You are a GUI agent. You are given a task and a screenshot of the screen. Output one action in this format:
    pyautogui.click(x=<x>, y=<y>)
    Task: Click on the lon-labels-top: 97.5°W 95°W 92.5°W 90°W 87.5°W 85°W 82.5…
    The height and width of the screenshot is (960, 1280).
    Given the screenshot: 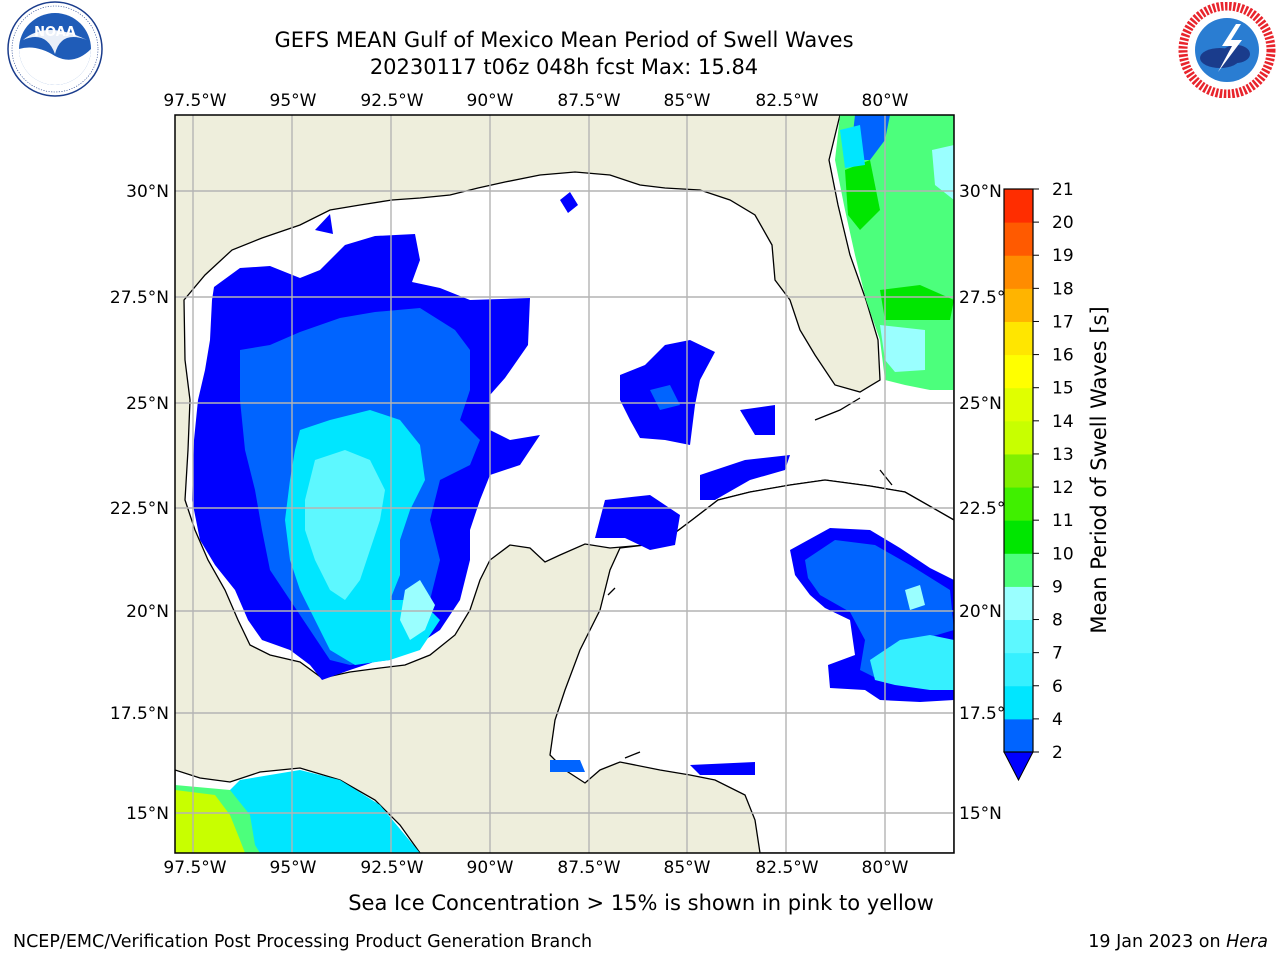 What is the action you would take?
    pyautogui.click(x=535, y=101)
    